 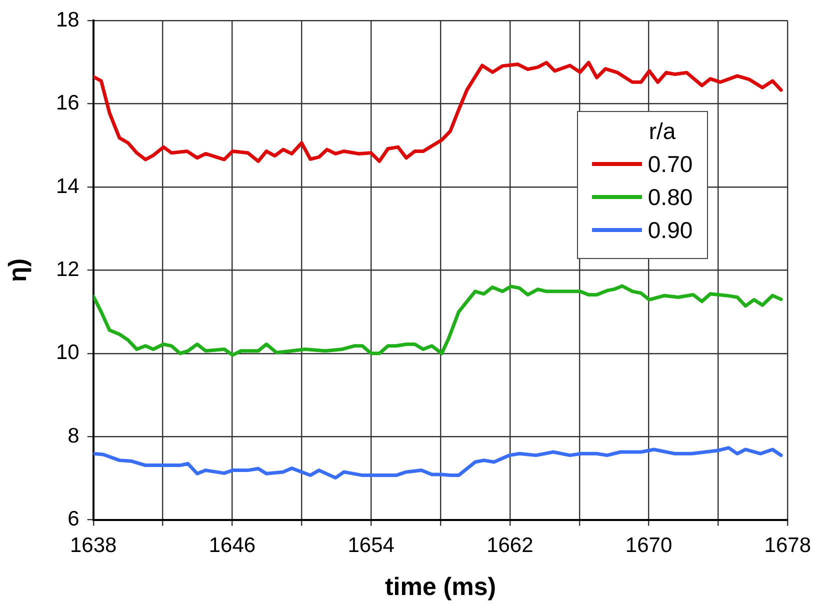 I want to click on y-tick-label: 10, so click(x=68, y=352).